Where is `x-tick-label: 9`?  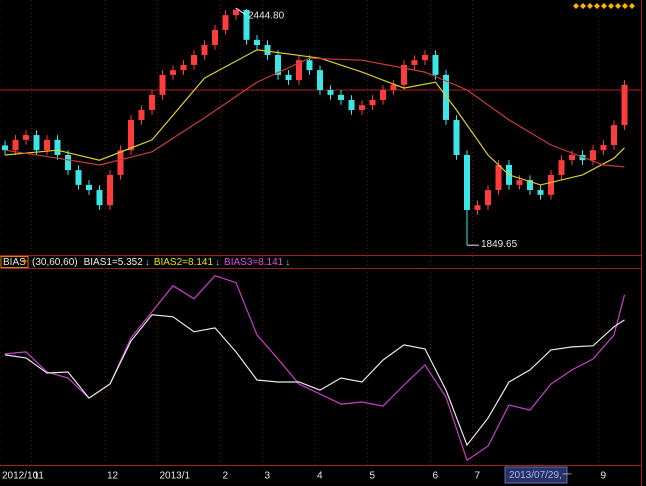
x-tick-label: 9 is located at coordinates (604, 476).